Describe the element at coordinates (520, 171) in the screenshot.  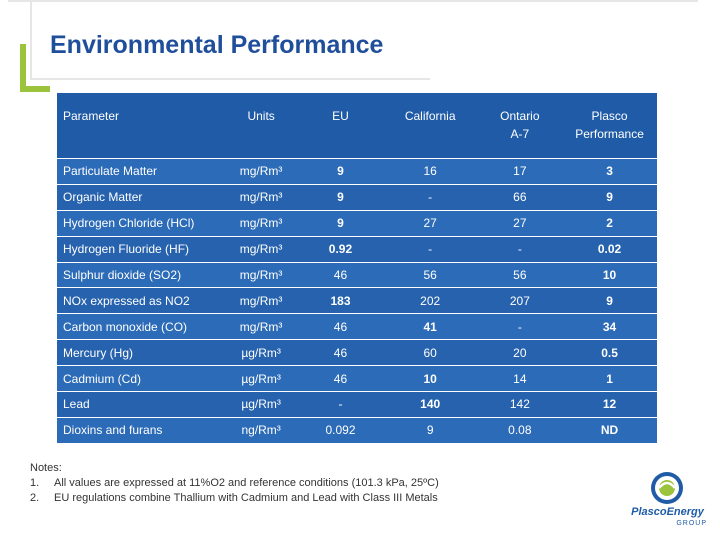
I see `cell-ontario: 17` at that location.